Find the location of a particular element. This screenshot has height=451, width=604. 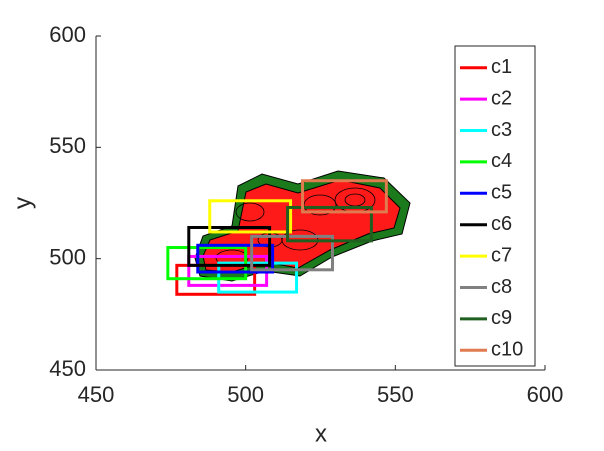

y-tick-label: 600 is located at coordinates (67, 34).